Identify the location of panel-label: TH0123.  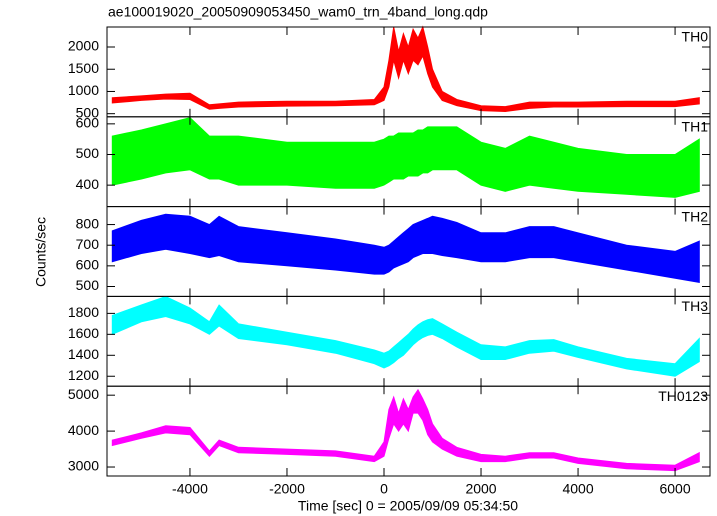
(683, 396).